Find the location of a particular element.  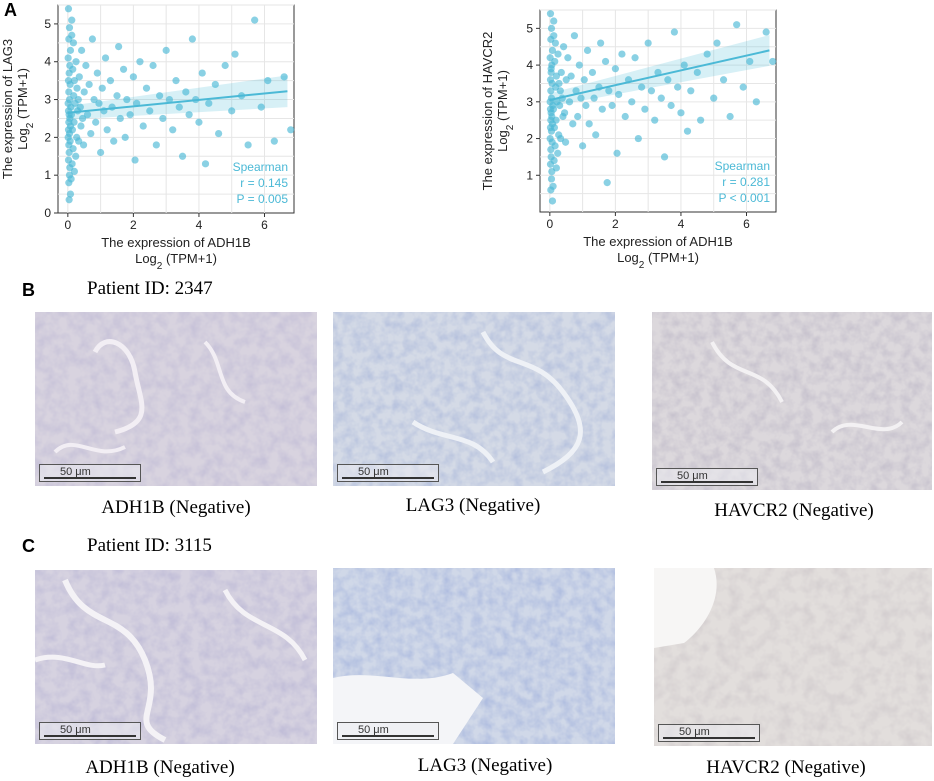

caption-c-lag3: LAG3 (Negative) is located at coordinates (485, 765).